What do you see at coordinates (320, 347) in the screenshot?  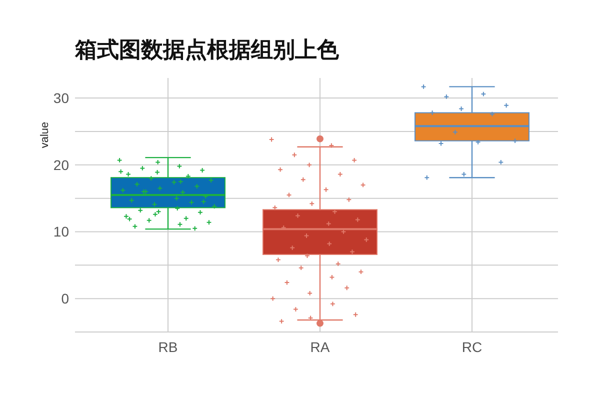 I see `x-tick-label: RA` at bounding box center [320, 347].